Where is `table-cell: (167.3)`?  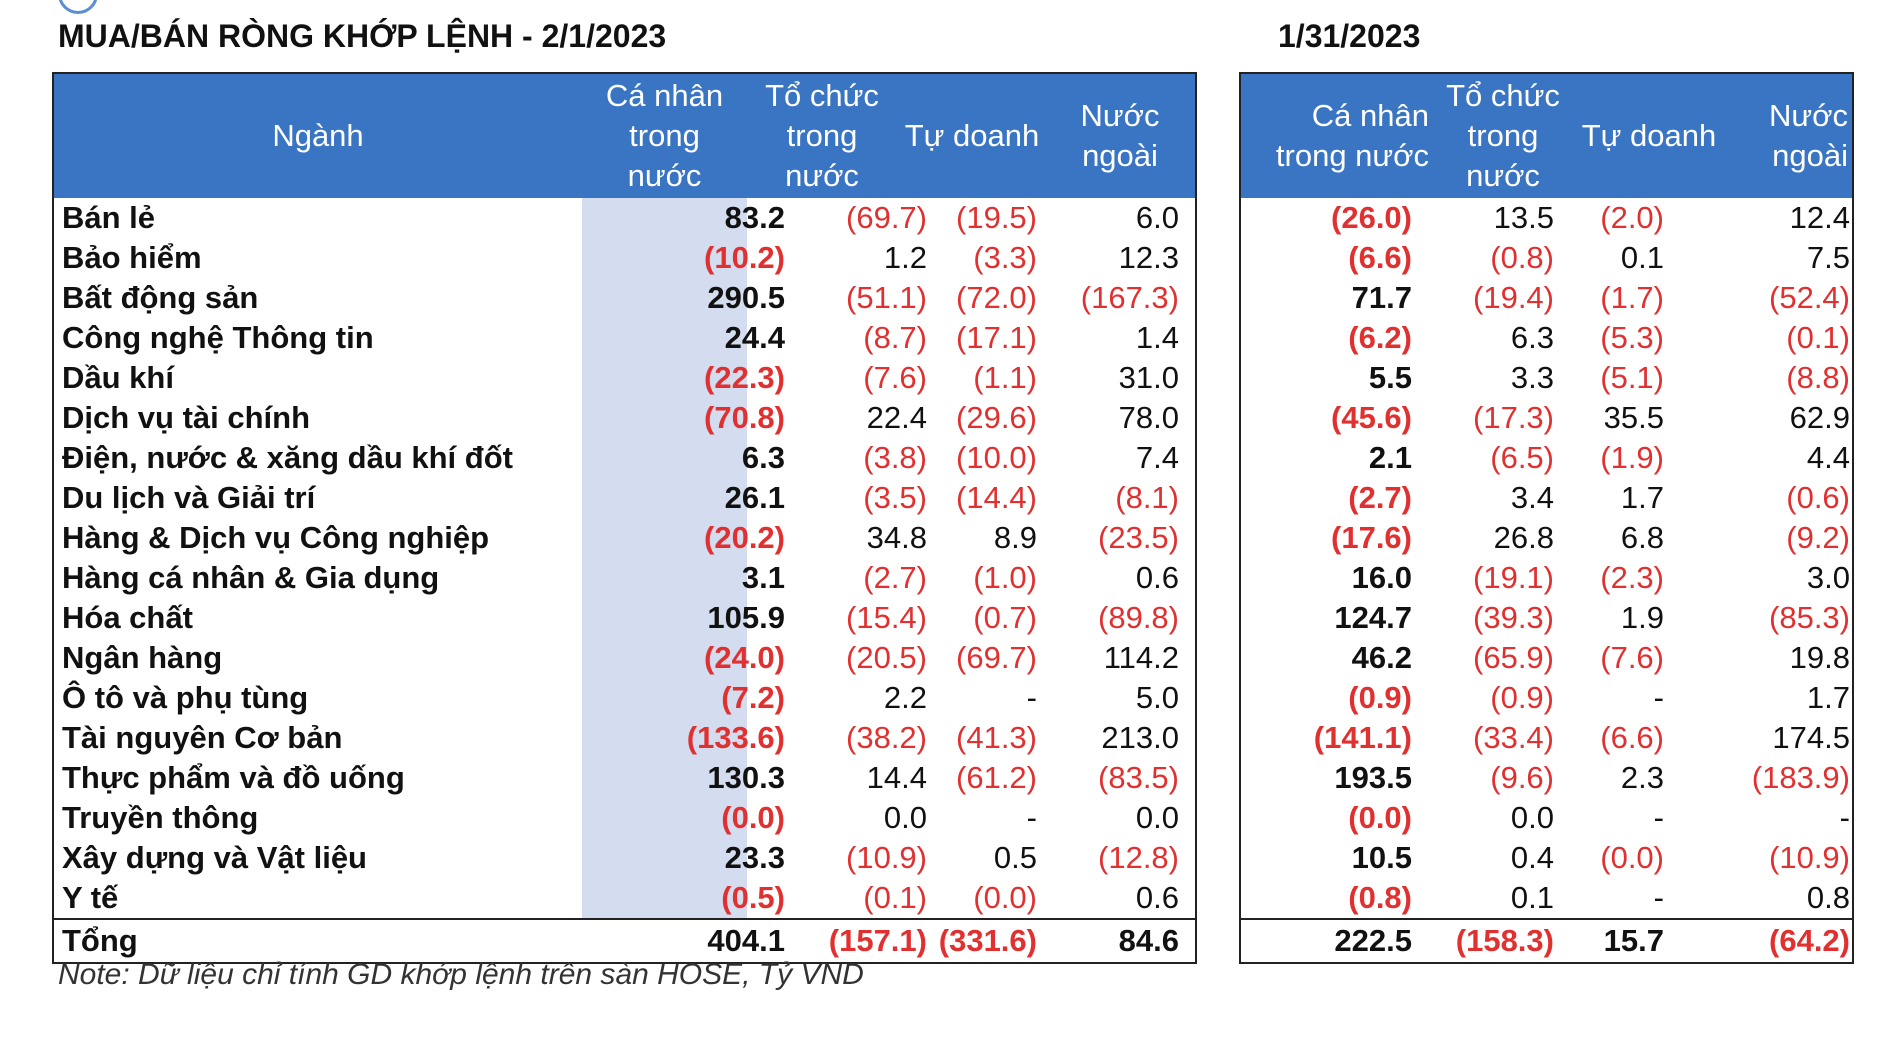 table-cell: (167.3) is located at coordinates (1129, 297).